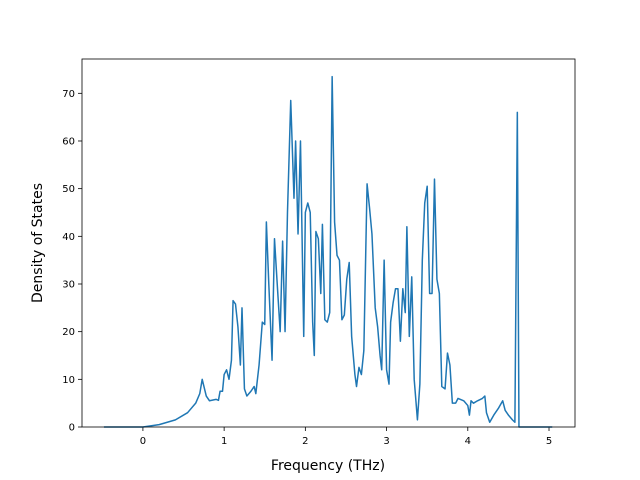 The width and height of the screenshot is (640, 480). Describe the element at coordinates (68, 332) in the screenshot. I see `y-tick-label: 20` at that location.